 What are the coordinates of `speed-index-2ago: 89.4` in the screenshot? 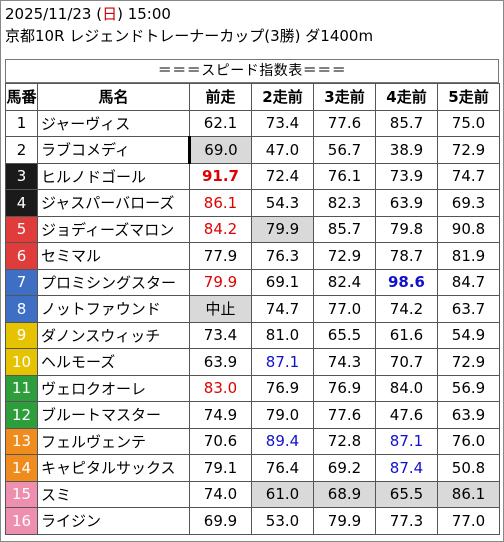 It's located at (282, 441).